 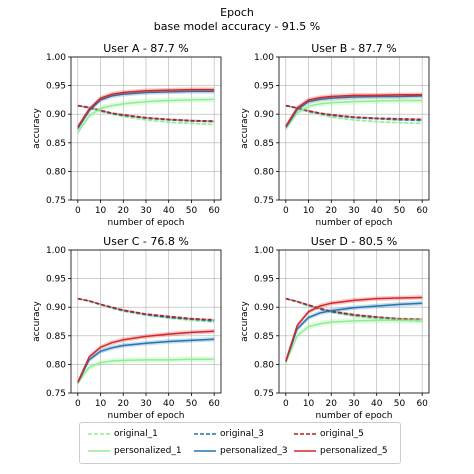 What do you see at coordinates (254, 451) in the screenshot?
I see `legend-label: personalized_3` at bounding box center [254, 451].